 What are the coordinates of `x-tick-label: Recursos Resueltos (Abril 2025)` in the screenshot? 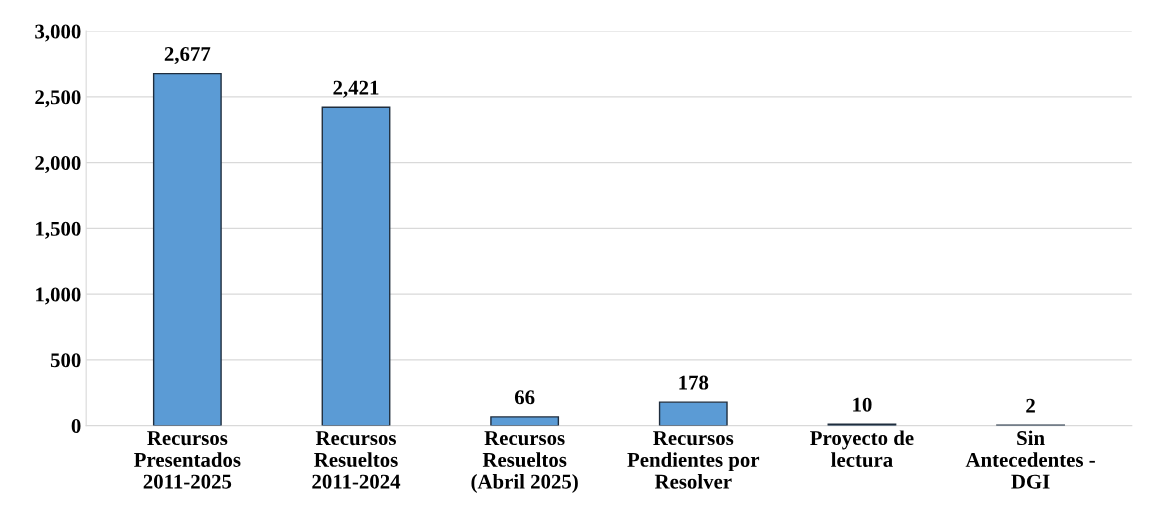 It's located at (524, 462).